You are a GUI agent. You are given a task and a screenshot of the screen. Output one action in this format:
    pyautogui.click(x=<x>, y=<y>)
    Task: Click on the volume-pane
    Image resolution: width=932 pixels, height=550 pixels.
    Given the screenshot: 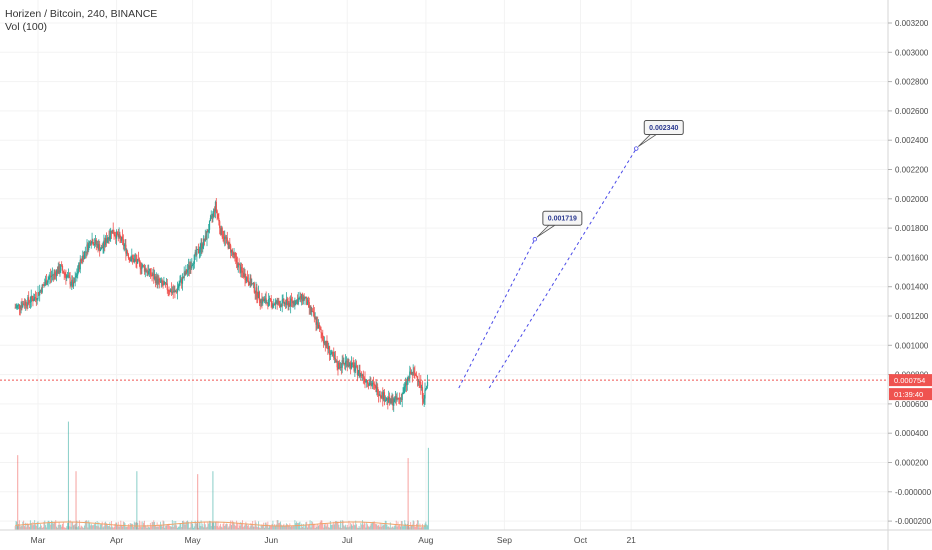 What is the action you would take?
    pyautogui.click(x=221, y=475)
    